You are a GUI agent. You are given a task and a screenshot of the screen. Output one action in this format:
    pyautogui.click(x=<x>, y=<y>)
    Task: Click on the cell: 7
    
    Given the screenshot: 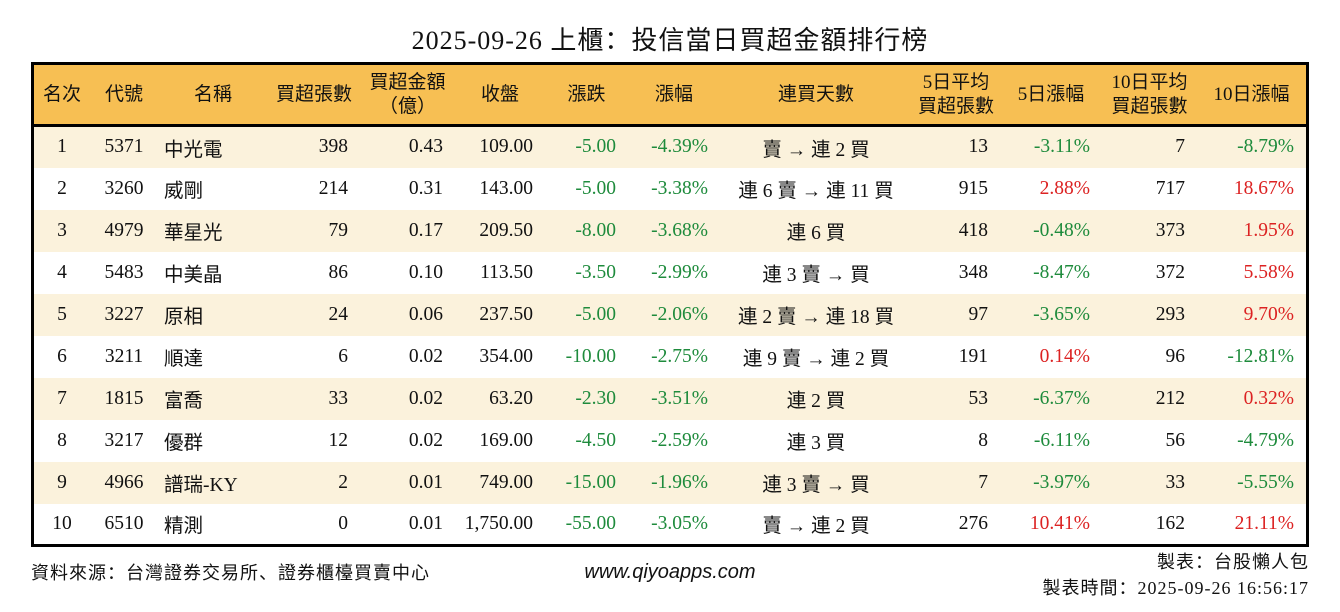 What is the action you would take?
    pyautogui.click(x=983, y=482)
    